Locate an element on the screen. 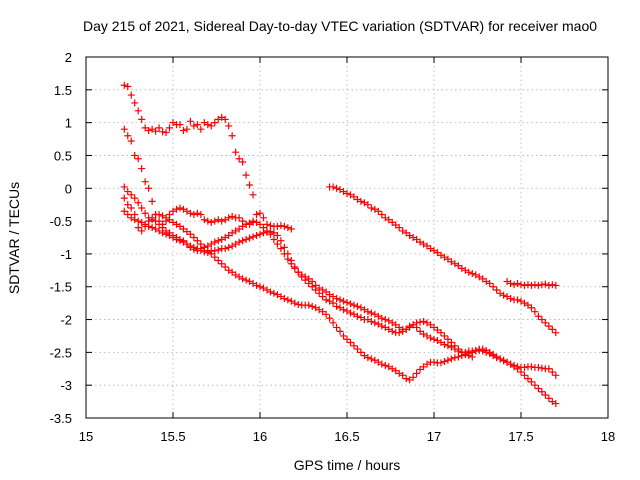  x-tick-label: 17 is located at coordinates (434, 436).